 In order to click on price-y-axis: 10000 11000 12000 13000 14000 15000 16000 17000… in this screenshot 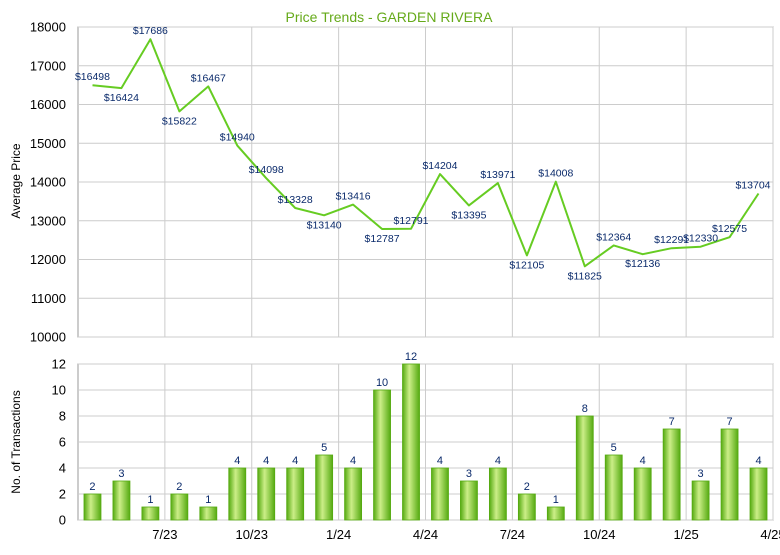, I will do `click(48, 182)`.